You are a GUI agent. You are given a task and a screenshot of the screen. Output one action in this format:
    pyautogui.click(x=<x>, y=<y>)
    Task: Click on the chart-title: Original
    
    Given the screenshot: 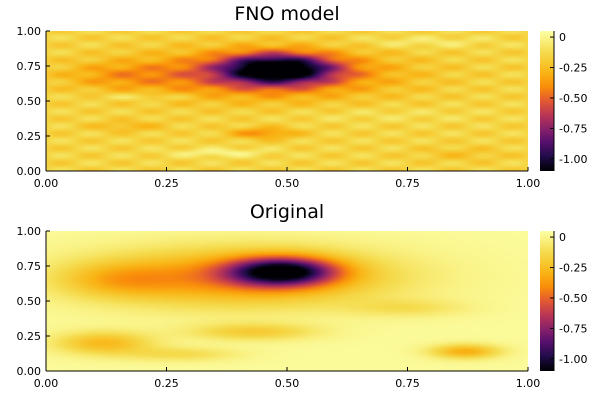 What is the action you would take?
    pyautogui.click(x=287, y=212)
    